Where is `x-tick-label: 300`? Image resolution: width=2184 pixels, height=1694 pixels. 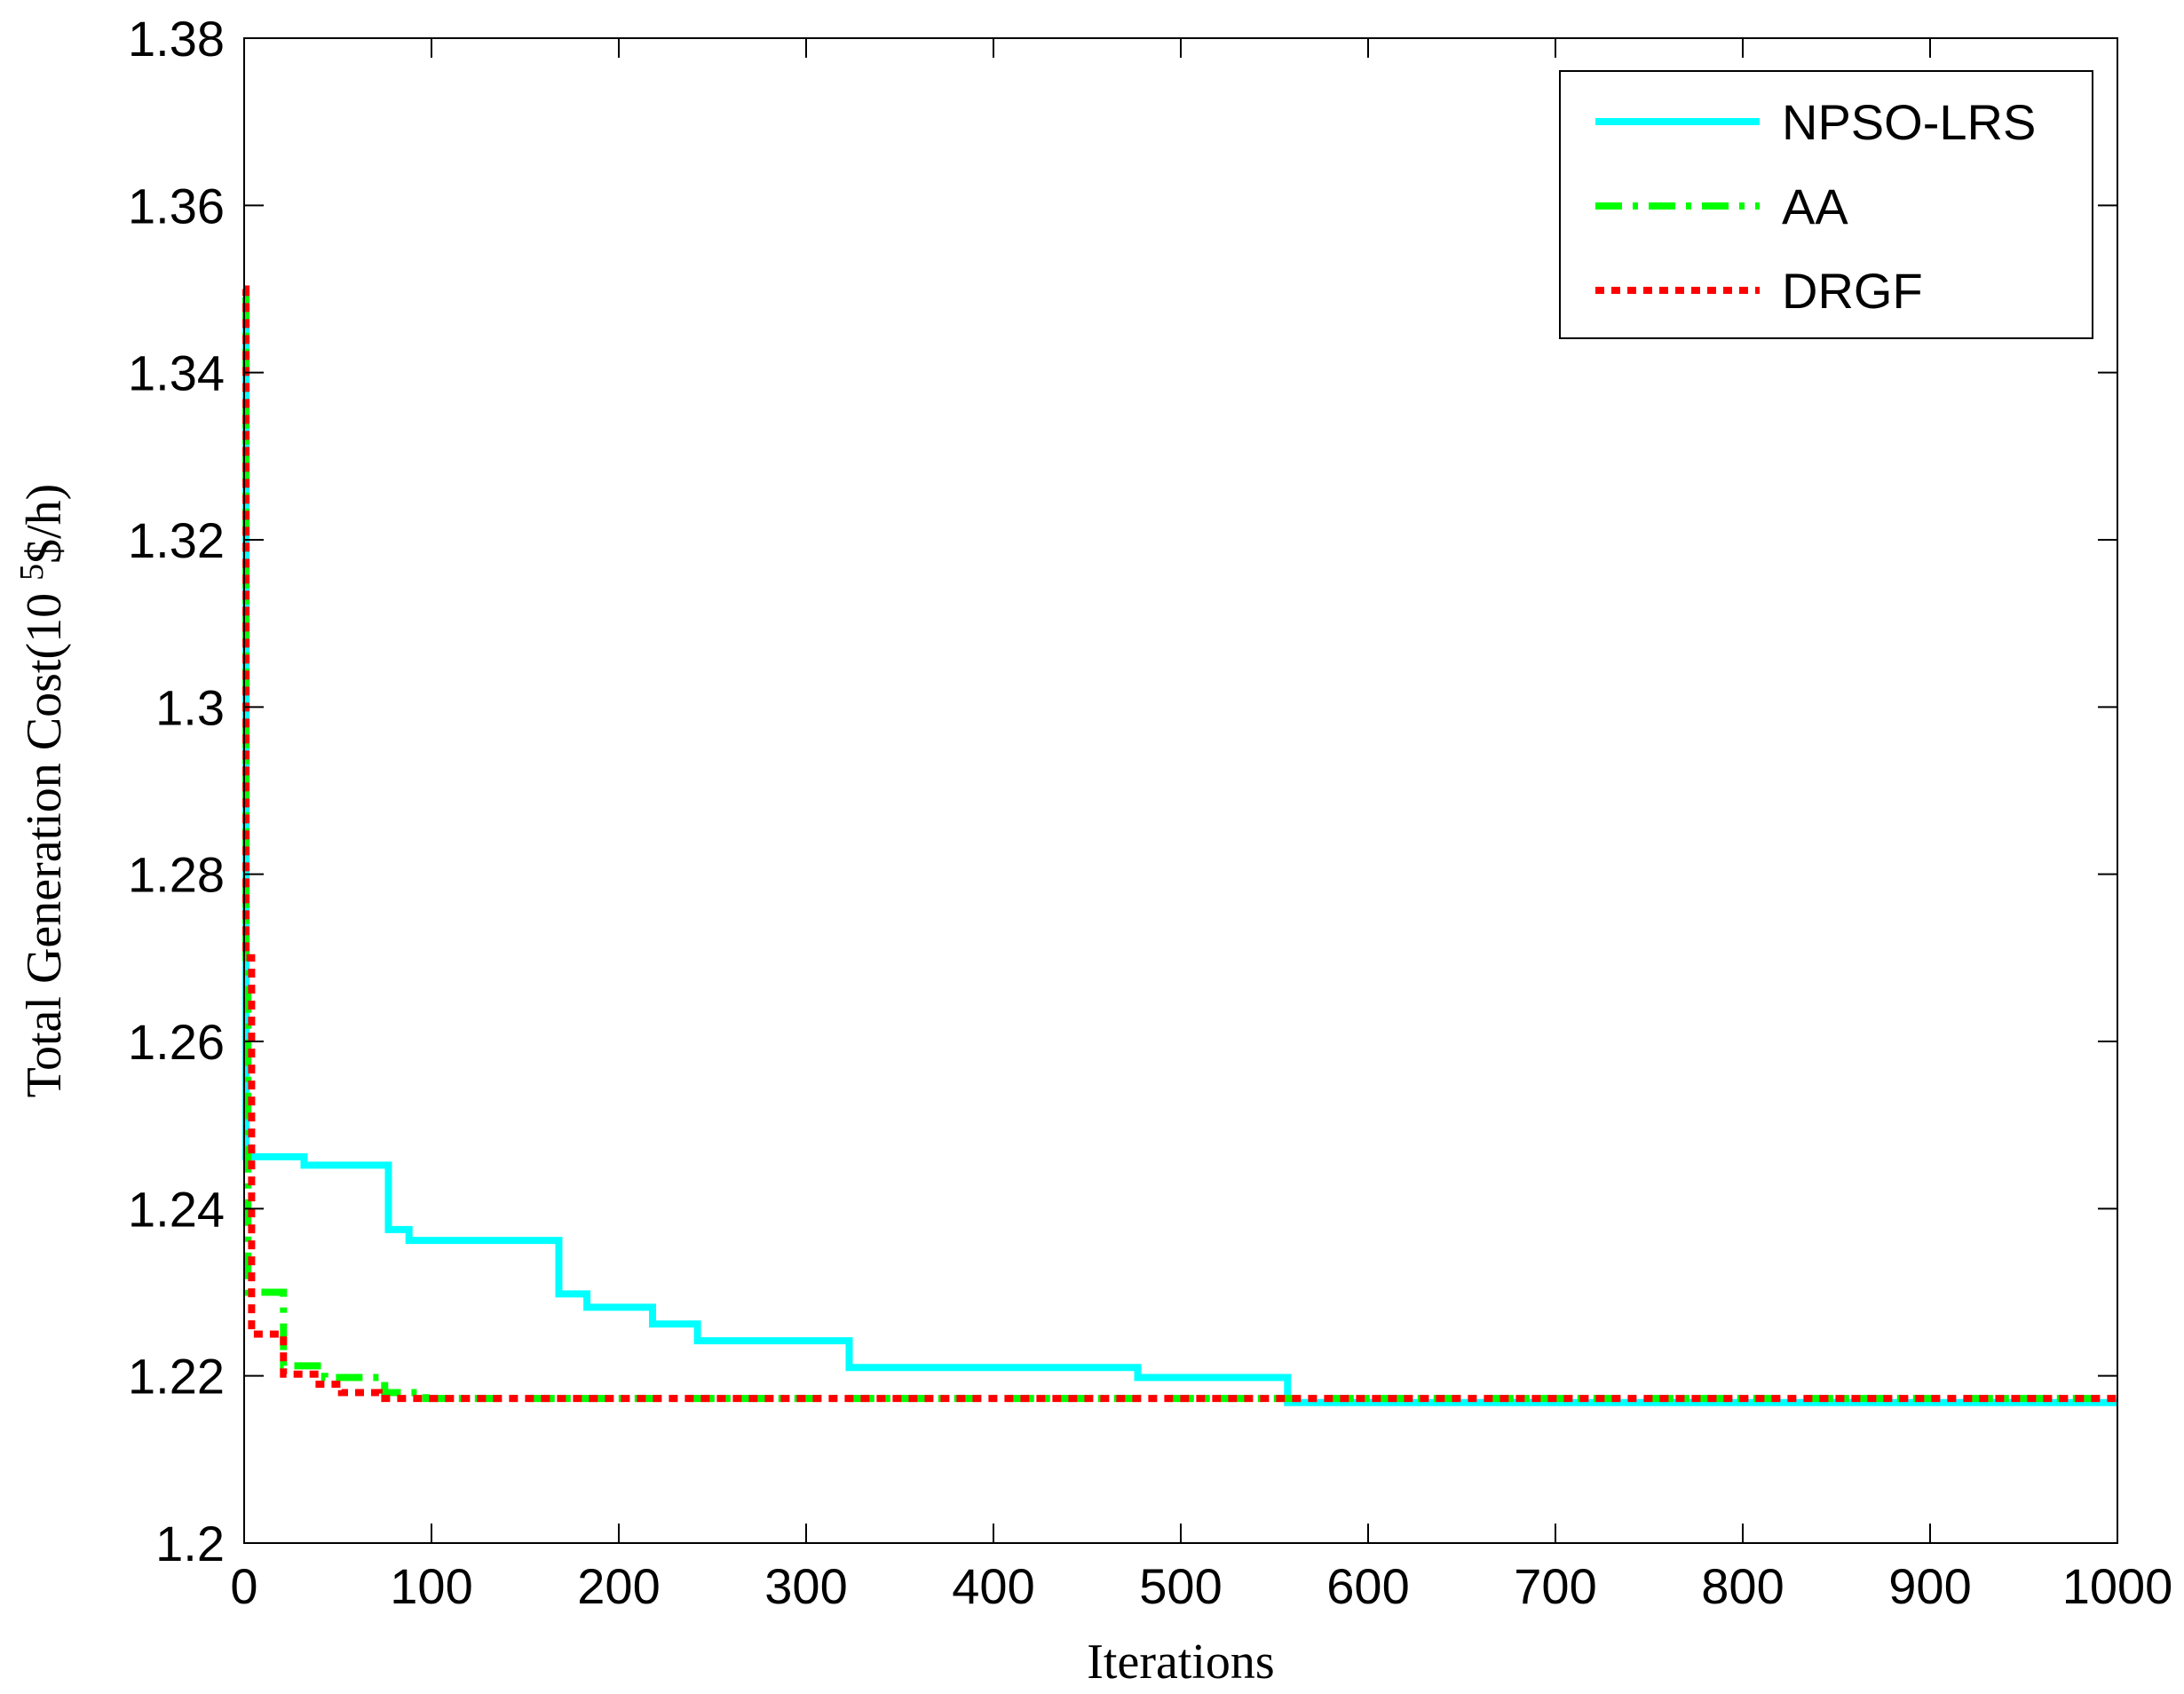 x-tick-label: 300 is located at coordinates (805, 1586).